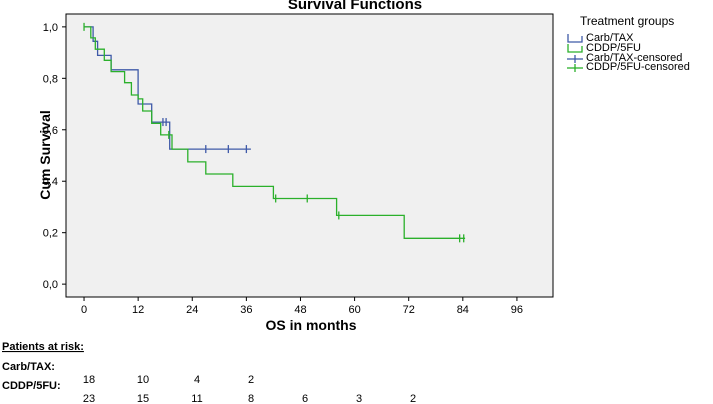  What do you see at coordinates (613, 48) in the screenshot?
I see `legend-label-cddp-5fu: CDDP/5FU` at bounding box center [613, 48].